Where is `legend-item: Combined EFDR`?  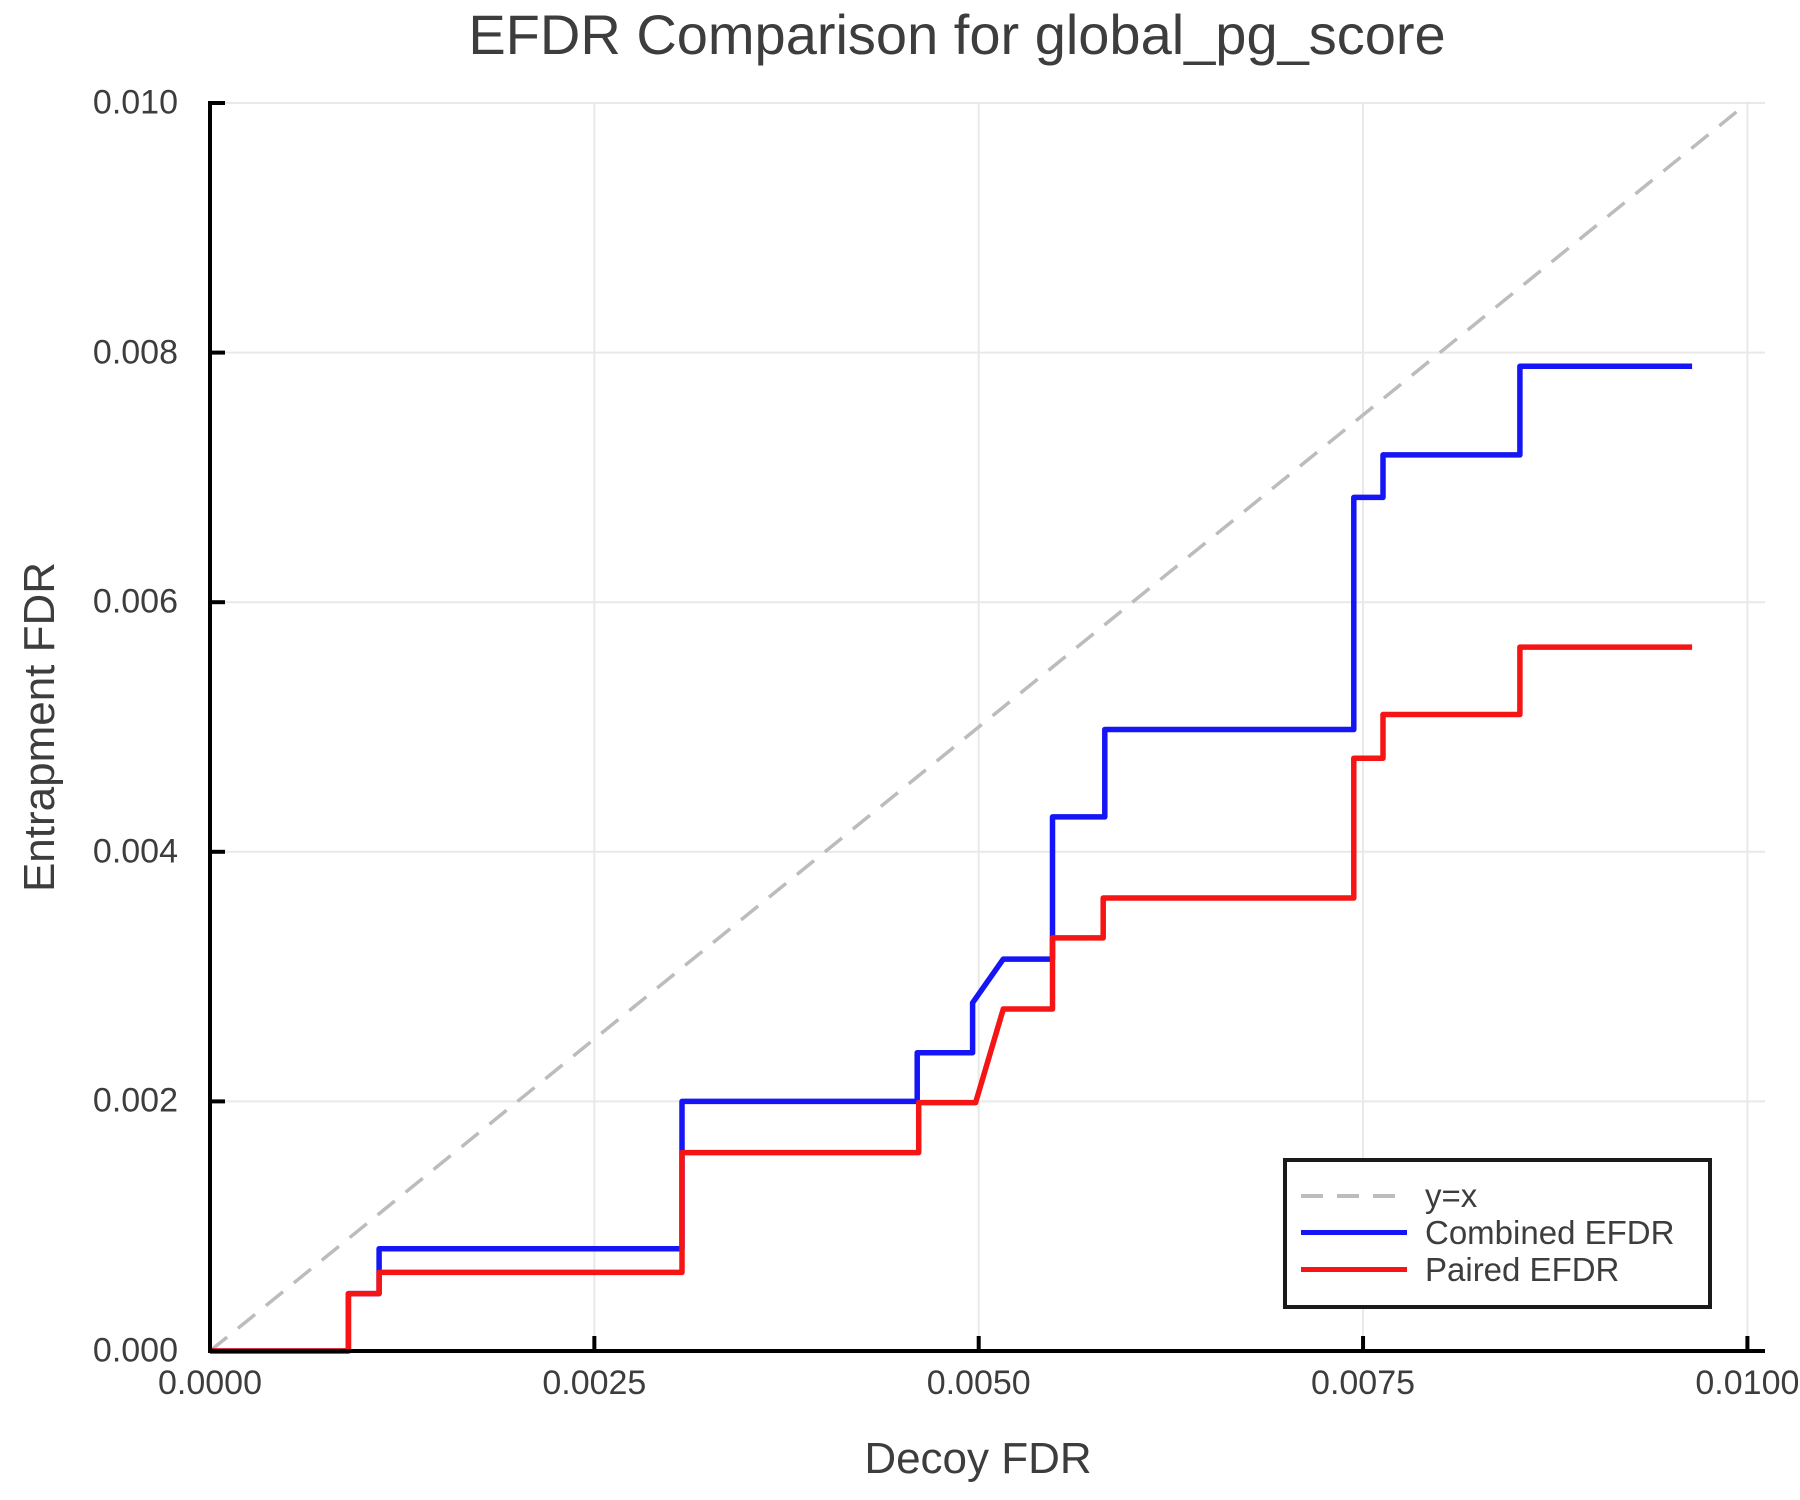 legend-item: Combined EFDR is located at coordinates (1497, 1232).